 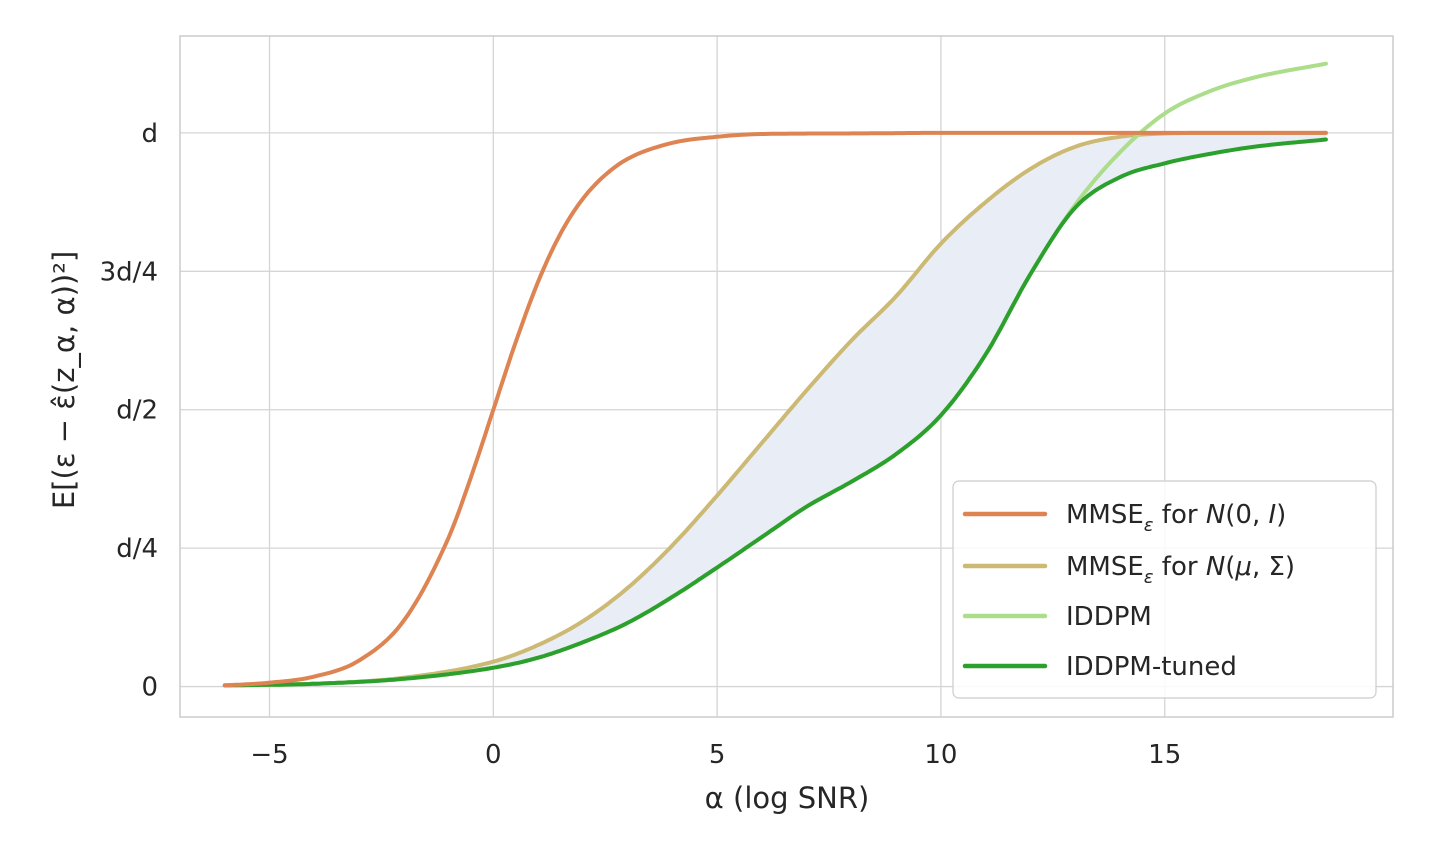 I want to click on legend-label-iddpm-tuned: IDDPM-tuned, so click(x=1151, y=667).